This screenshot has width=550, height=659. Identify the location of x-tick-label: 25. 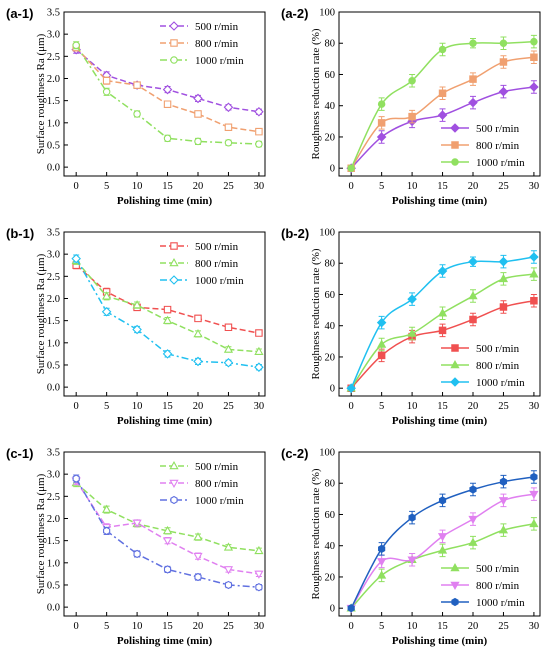
(503, 626).